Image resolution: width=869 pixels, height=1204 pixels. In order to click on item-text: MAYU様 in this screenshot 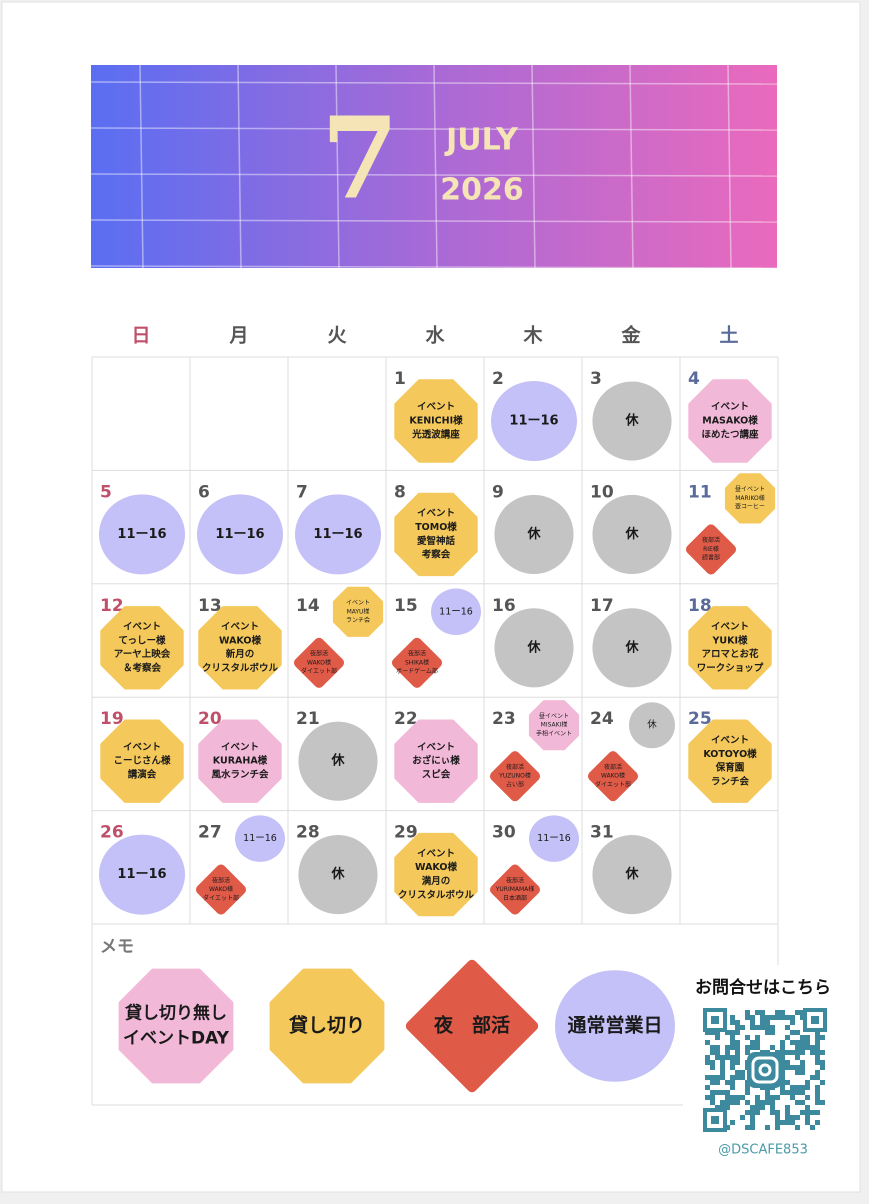, I will do `click(358, 611)`.